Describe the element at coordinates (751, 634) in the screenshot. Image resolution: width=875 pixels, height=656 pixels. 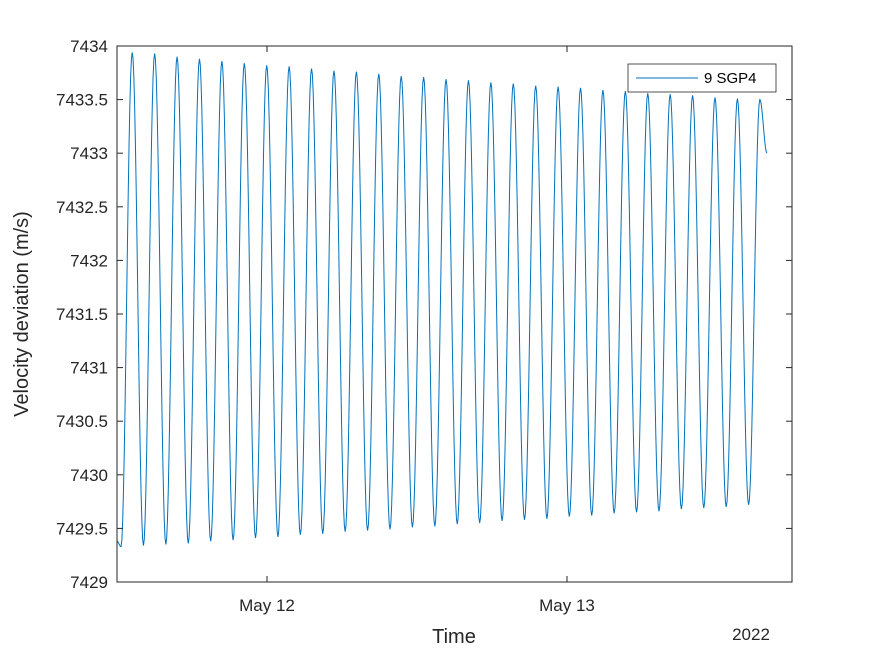
I see `x-axis-year-label: 2022` at that location.